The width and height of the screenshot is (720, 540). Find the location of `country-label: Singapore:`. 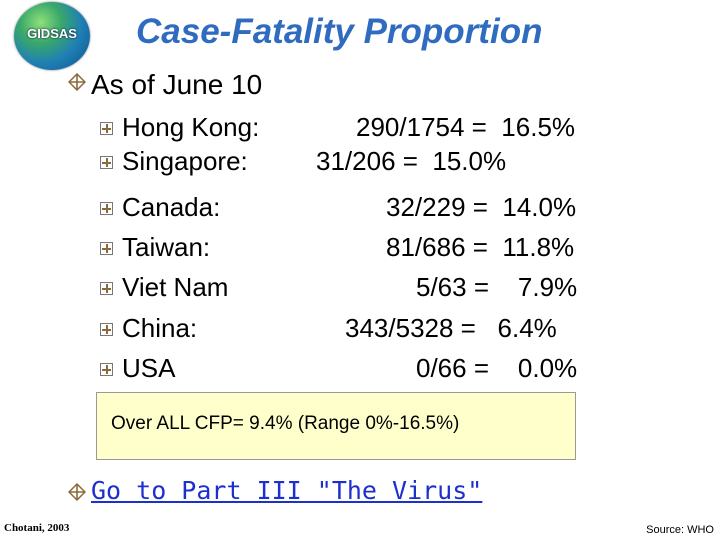

country-label: Singapore: is located at coordinates (185, 161).